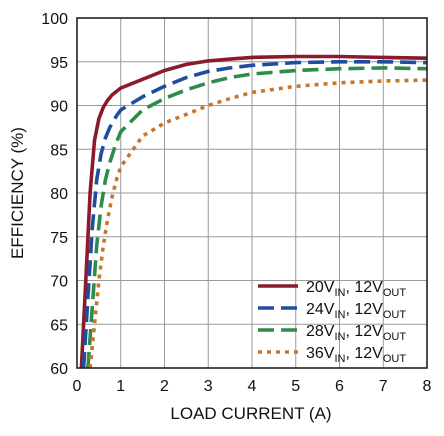  I want to click on x-tick-label: 3, so click(208, 386).